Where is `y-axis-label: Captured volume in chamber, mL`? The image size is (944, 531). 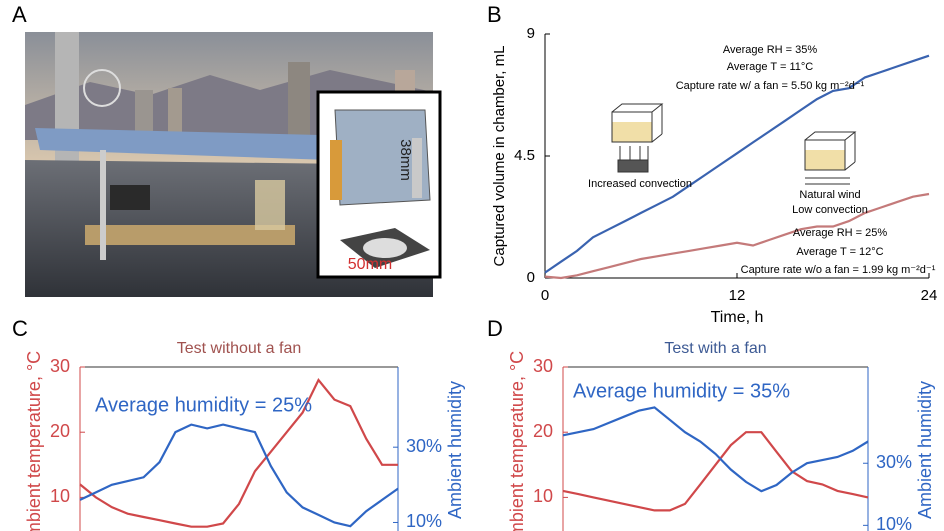
y-axis-label: Captured volume in chamber, mL is located at coordinates (499, 156).